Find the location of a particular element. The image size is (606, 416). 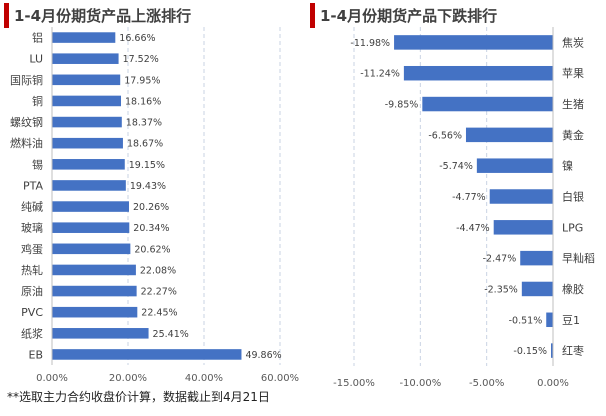

category-label: 镍 is located at coordinates (567, 166).